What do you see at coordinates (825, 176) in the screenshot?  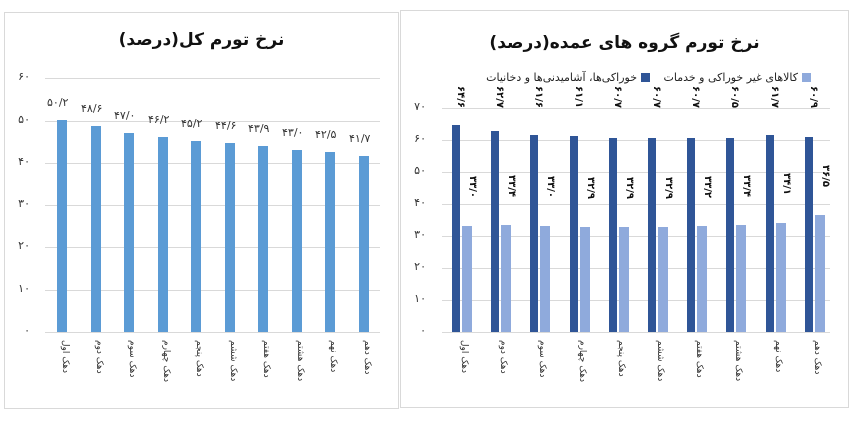 I see `data-label: ۳۶/۵` at bounding box center [825, 176].